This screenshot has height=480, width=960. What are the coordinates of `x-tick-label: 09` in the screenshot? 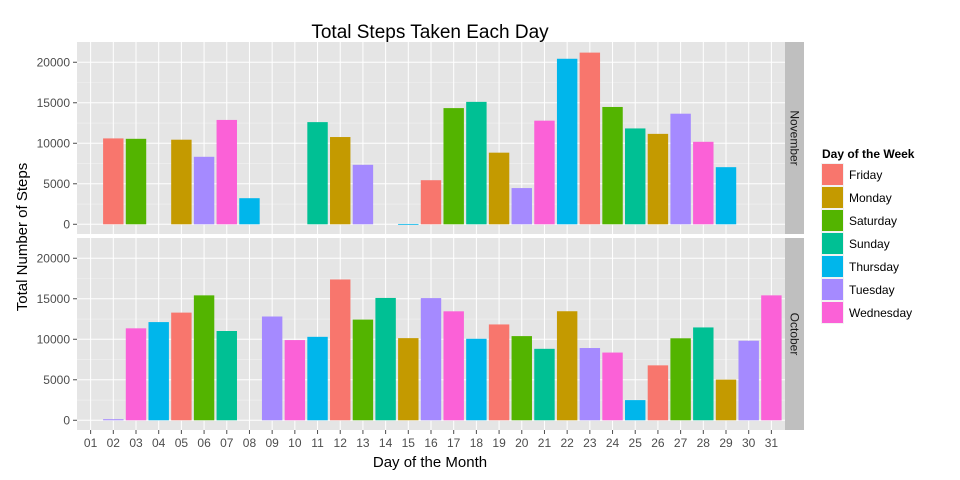 It's located at (272, 443).